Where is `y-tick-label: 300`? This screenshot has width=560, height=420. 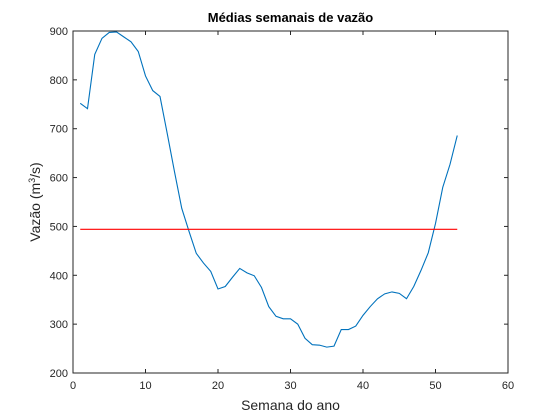 y-tick-label: 300 is located at coordinates (59, 325).